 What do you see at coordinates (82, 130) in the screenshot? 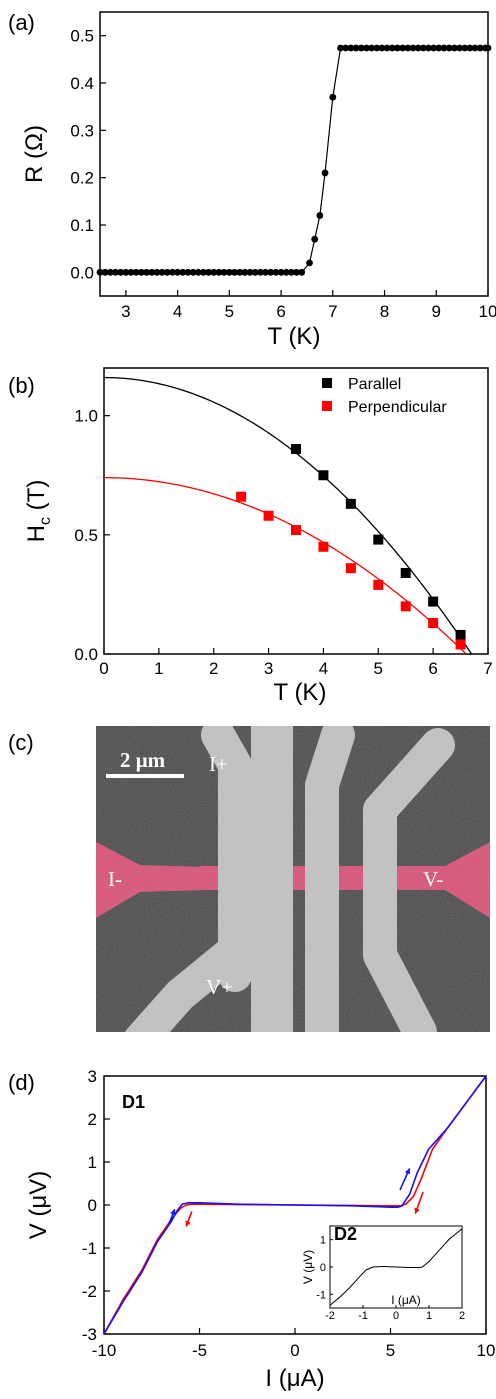
I see `chart-a-y-tick-label: 0.3` at bounding box center [82, 130].